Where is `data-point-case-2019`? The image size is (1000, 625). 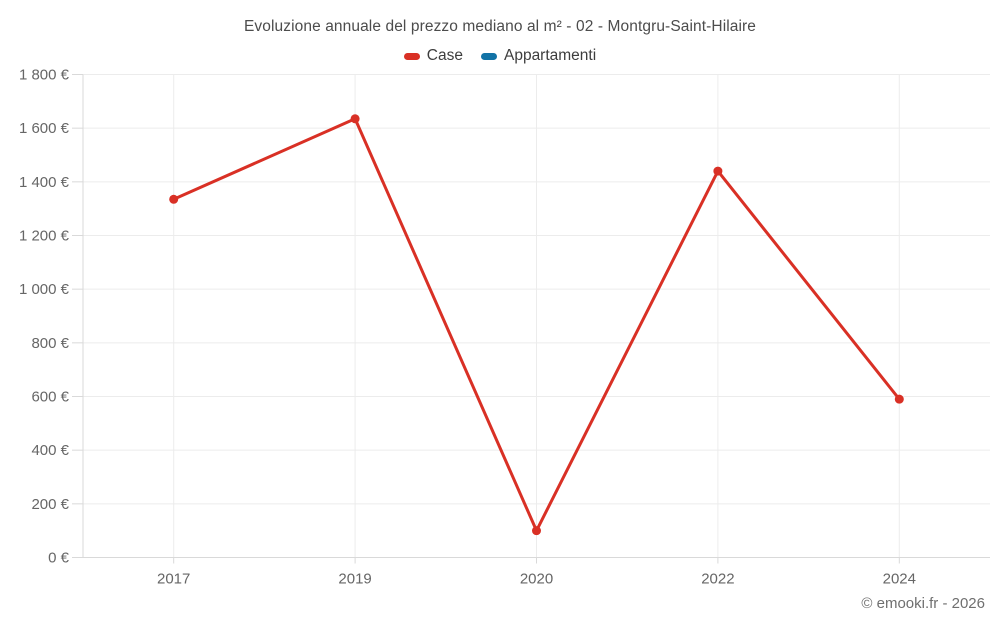
data-point-case-2019 is located at coordinates (355, 119).